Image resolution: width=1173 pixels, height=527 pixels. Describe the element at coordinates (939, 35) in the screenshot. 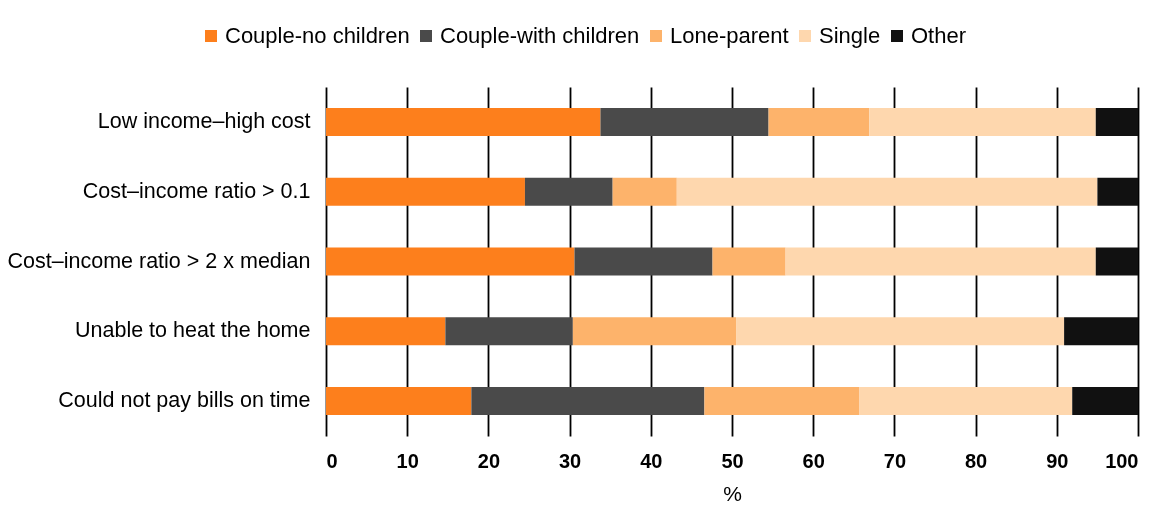

I see `legend-label: Other` at that location.